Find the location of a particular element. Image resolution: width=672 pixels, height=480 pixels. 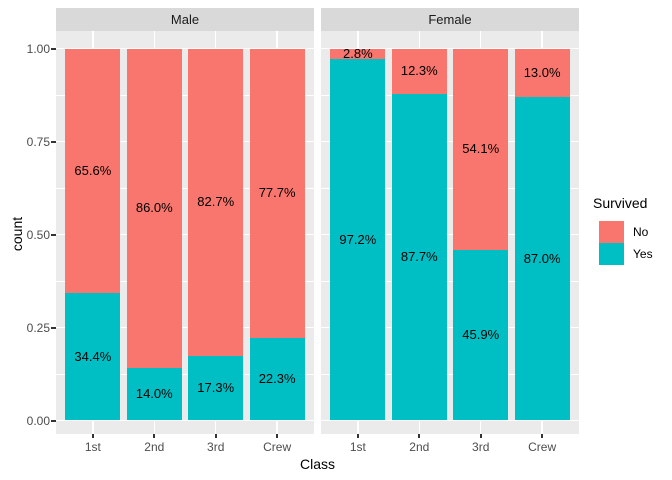

bar-label-no: 82.7% is located at coordinates (216, 202).